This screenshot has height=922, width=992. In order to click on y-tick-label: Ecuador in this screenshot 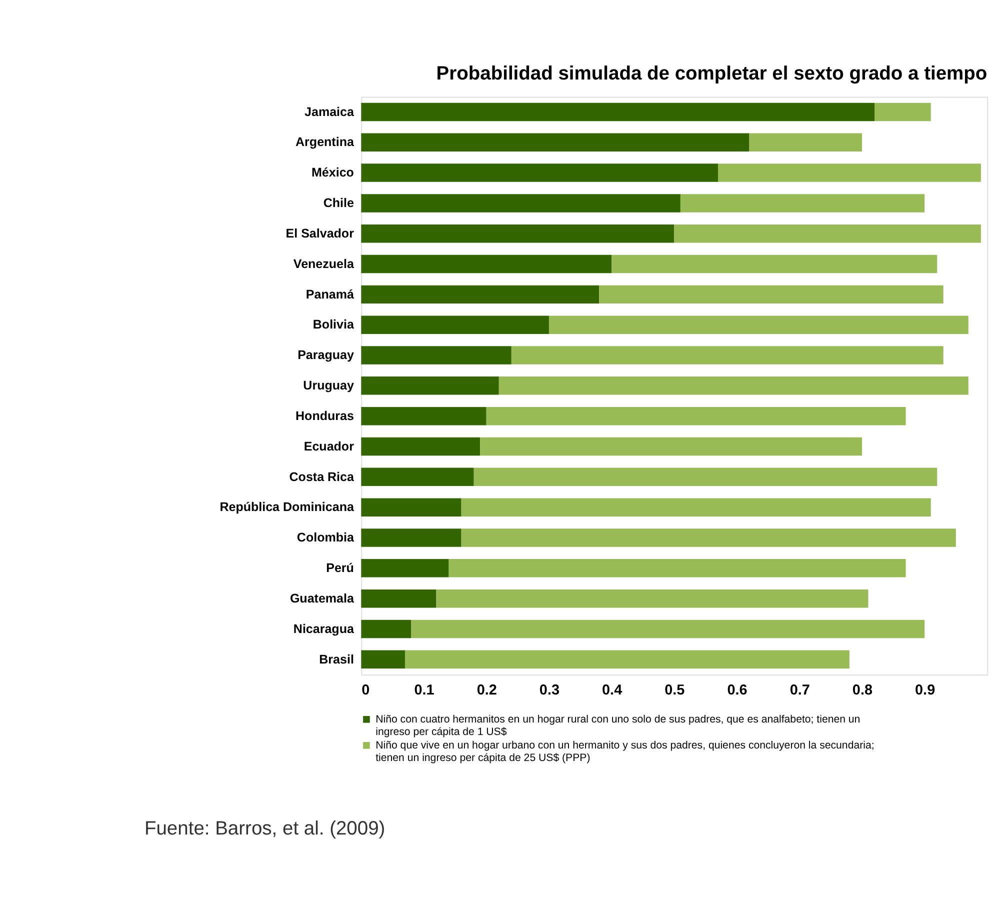, I will do `click(329, 446)`.